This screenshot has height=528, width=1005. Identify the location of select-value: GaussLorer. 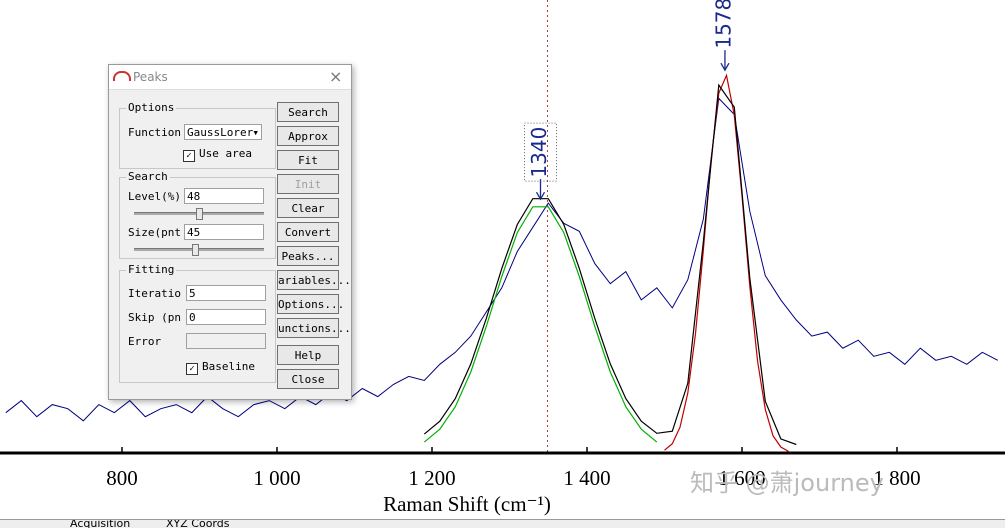
(220, 132).